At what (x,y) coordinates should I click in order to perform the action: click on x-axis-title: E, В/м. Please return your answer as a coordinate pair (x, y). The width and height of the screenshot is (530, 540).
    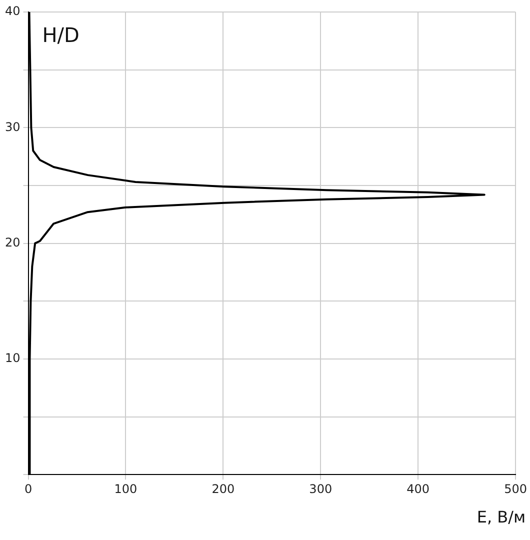
    Looking at the image, I should click on (501, 517).